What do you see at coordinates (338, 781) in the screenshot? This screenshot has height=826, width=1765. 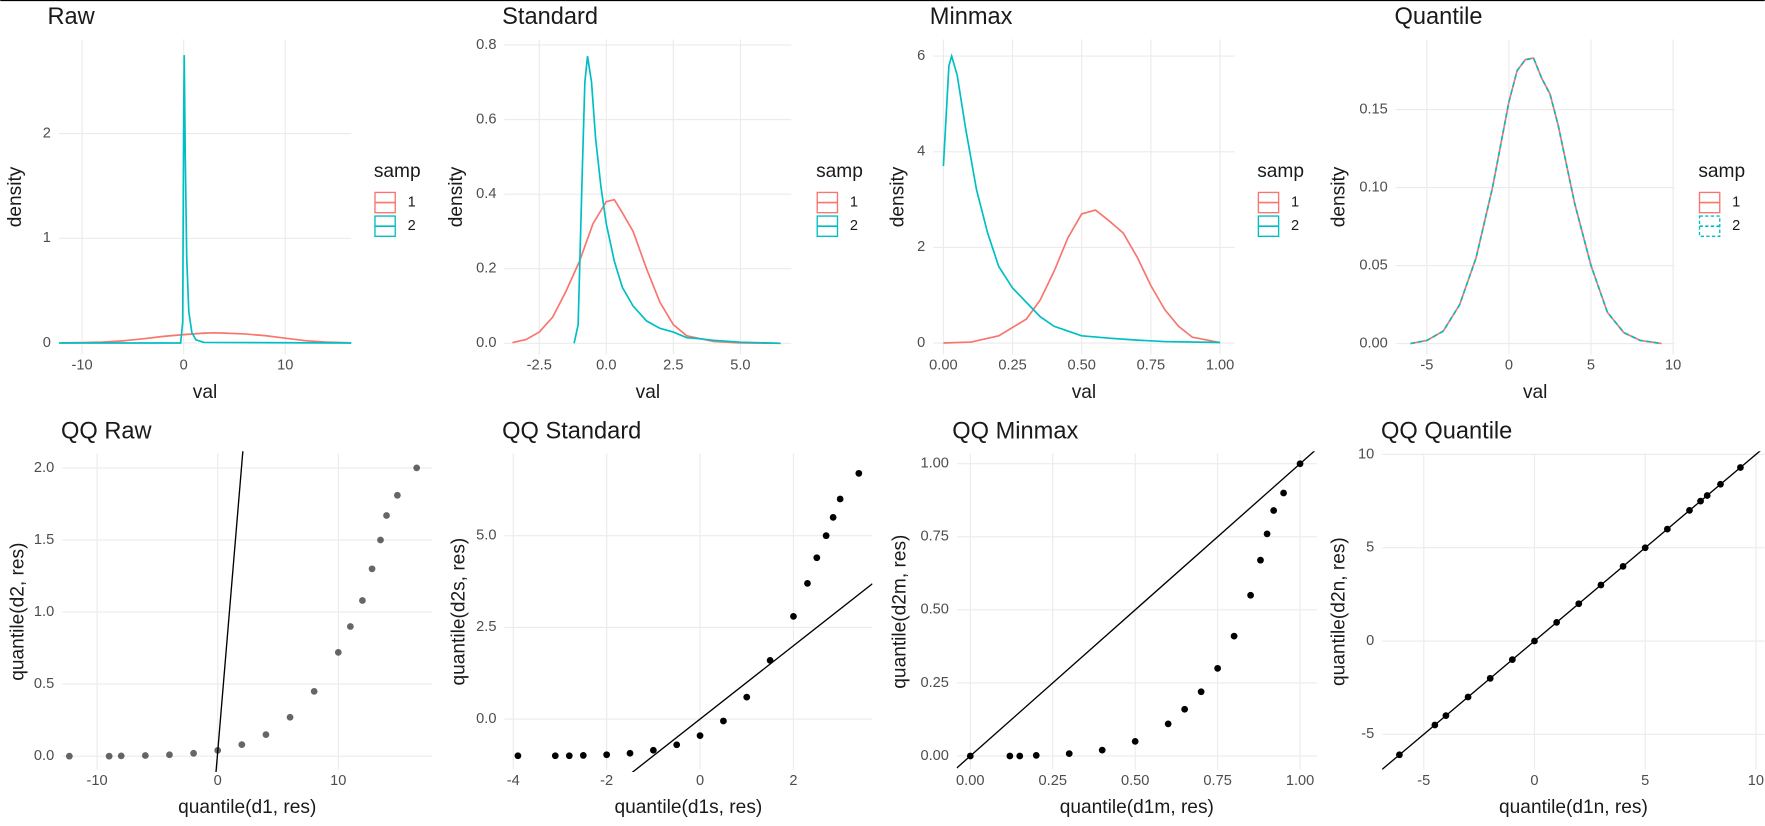 I see `x-tick-label: 10` at bounding box center [338, 781].